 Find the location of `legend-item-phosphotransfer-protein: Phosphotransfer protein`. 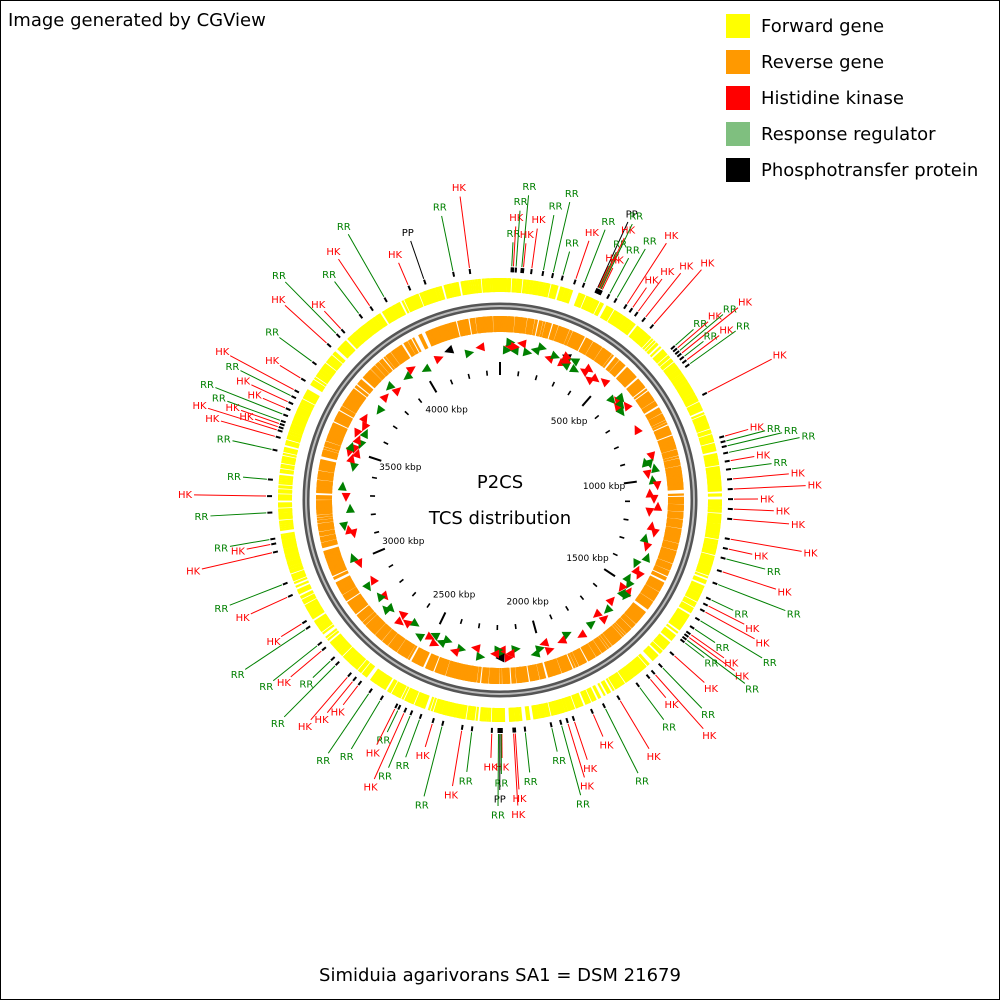

legend-item-phosphotransfer-protein: Phosphotransfer protein is located at coordinates (852, 170).